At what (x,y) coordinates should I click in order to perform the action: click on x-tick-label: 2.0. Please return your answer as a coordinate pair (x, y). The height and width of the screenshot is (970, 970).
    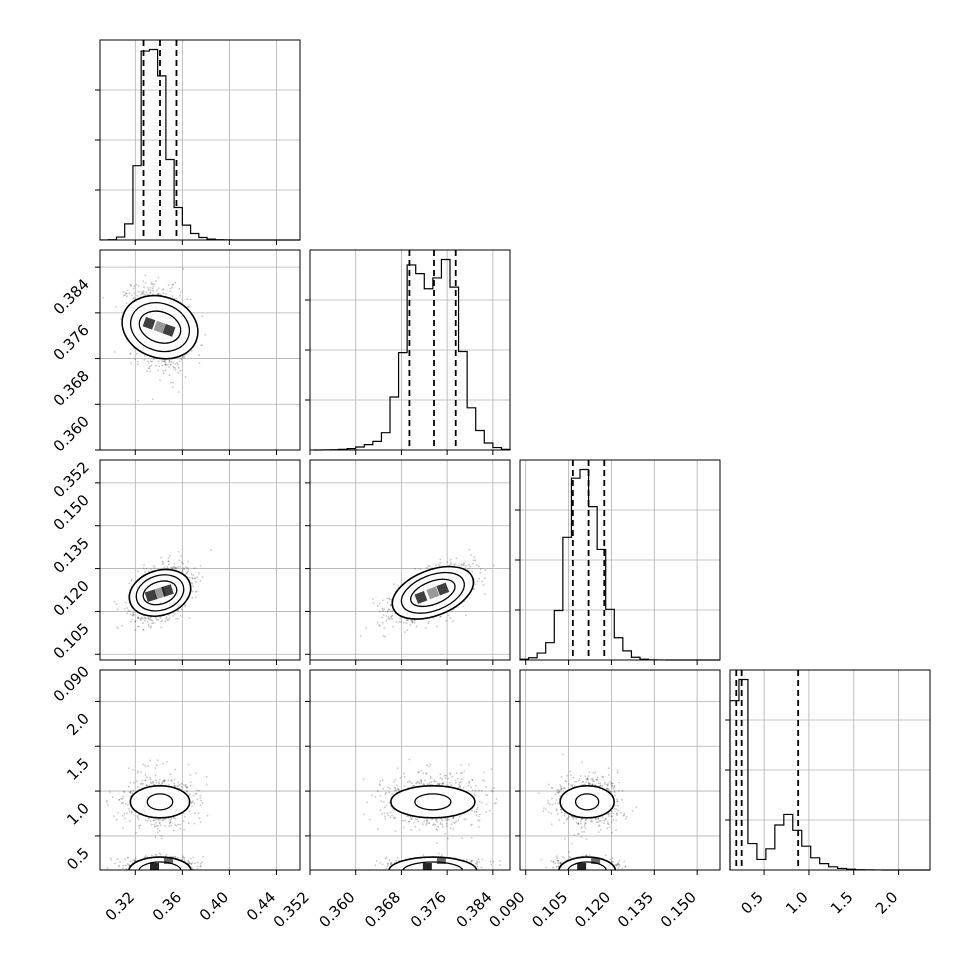
    Looking at the image, I should click on (887, 903).